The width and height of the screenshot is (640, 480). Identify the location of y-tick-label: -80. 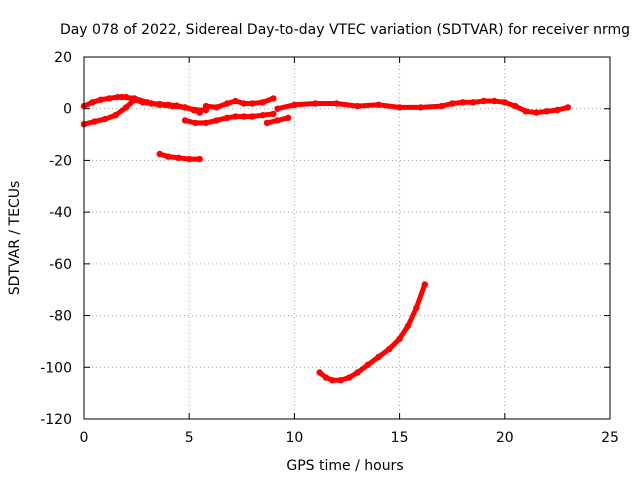
(60, 317).